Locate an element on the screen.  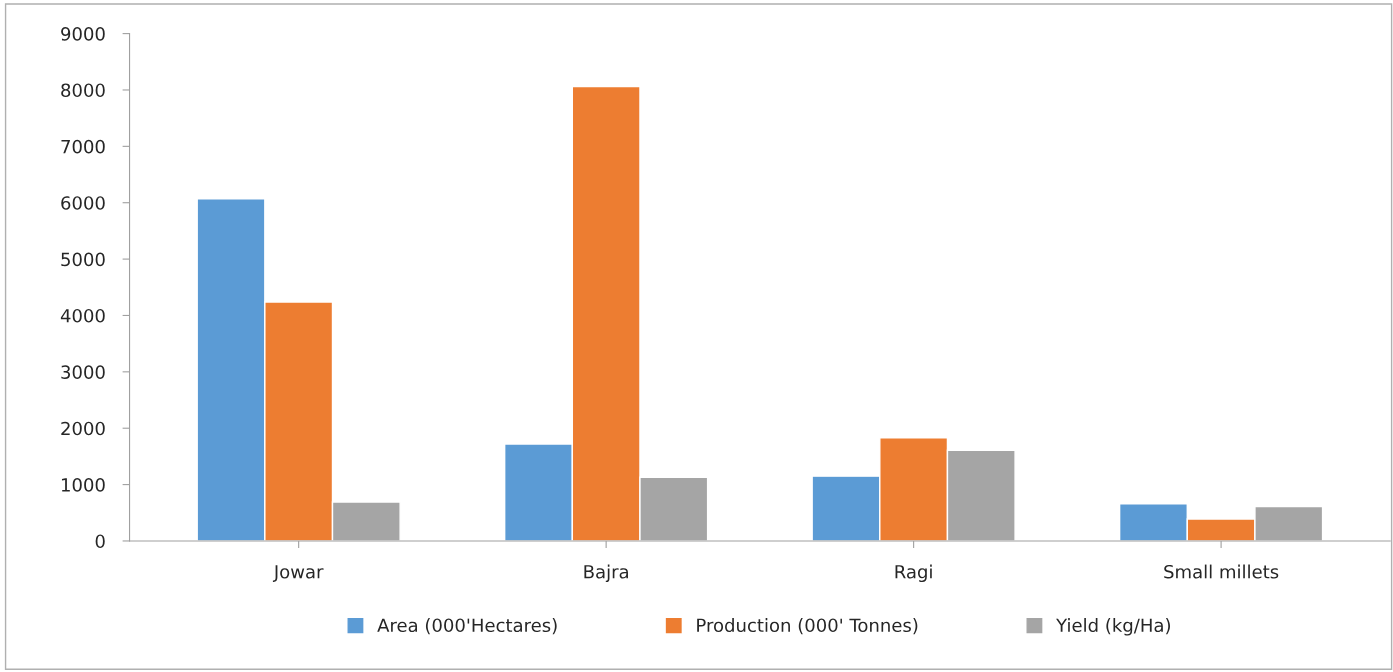
y-tick-label: 6000 is located at coordinates (83, 203).